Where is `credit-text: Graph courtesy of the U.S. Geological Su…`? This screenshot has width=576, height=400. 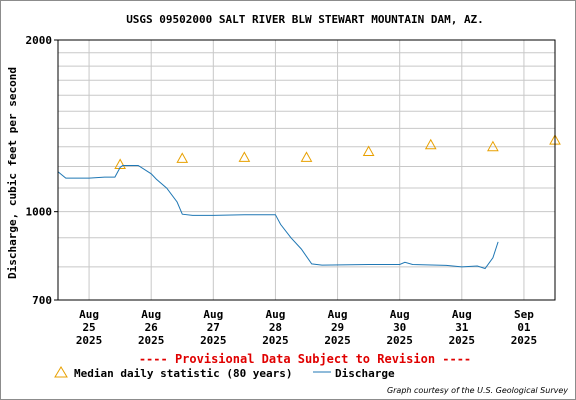 credit-text: Graph courtesy of the U.S. Geological Su… is located at coordinates (477, 390).